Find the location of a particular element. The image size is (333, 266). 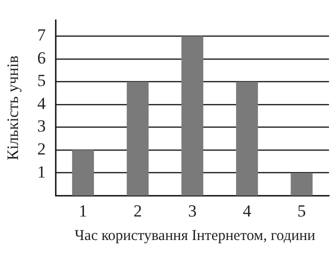

y-axis-title: Кількість учнів is located at coordinates (13, 107).